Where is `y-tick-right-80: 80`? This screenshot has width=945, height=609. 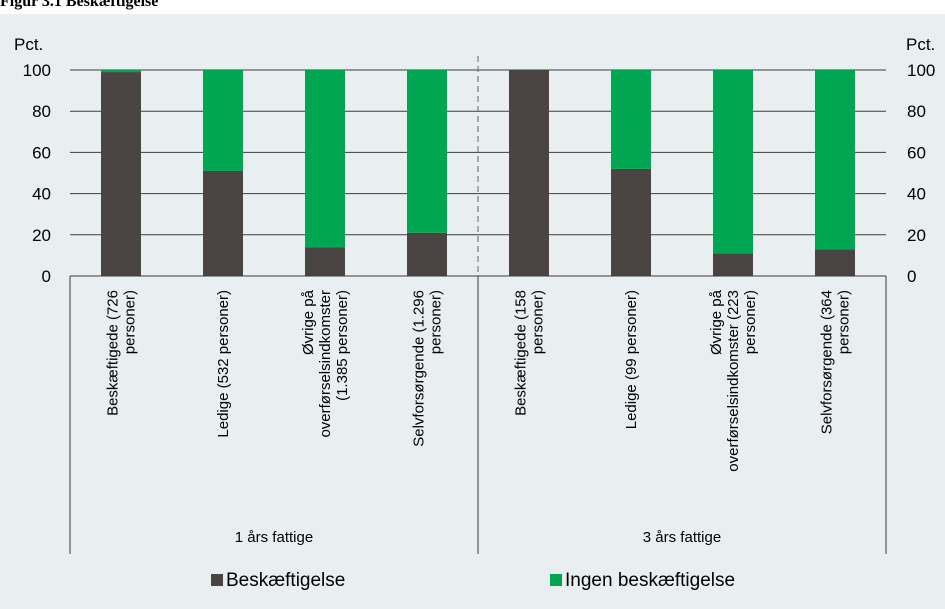
y-tick-right-80: 80 is located at coordinates (916, 111).